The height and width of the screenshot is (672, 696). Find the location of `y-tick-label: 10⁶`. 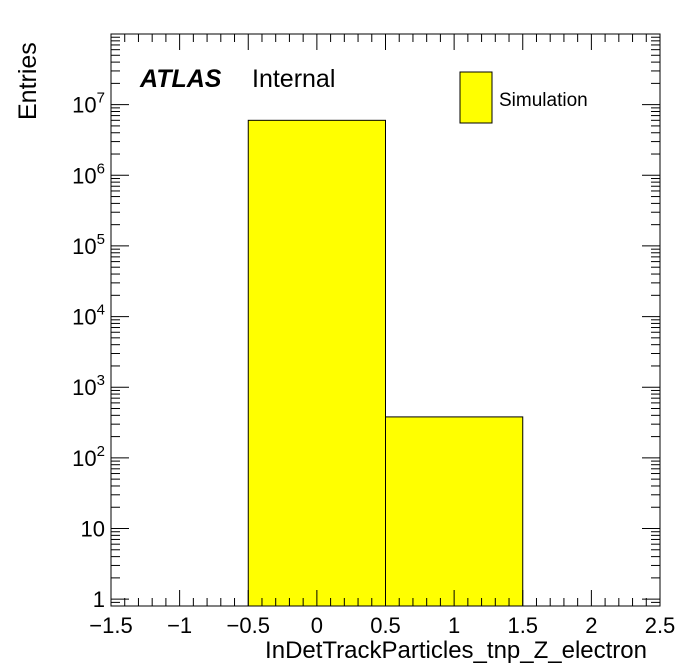

y-tick-label: 10⁶ is located at coordinates (88, 174).